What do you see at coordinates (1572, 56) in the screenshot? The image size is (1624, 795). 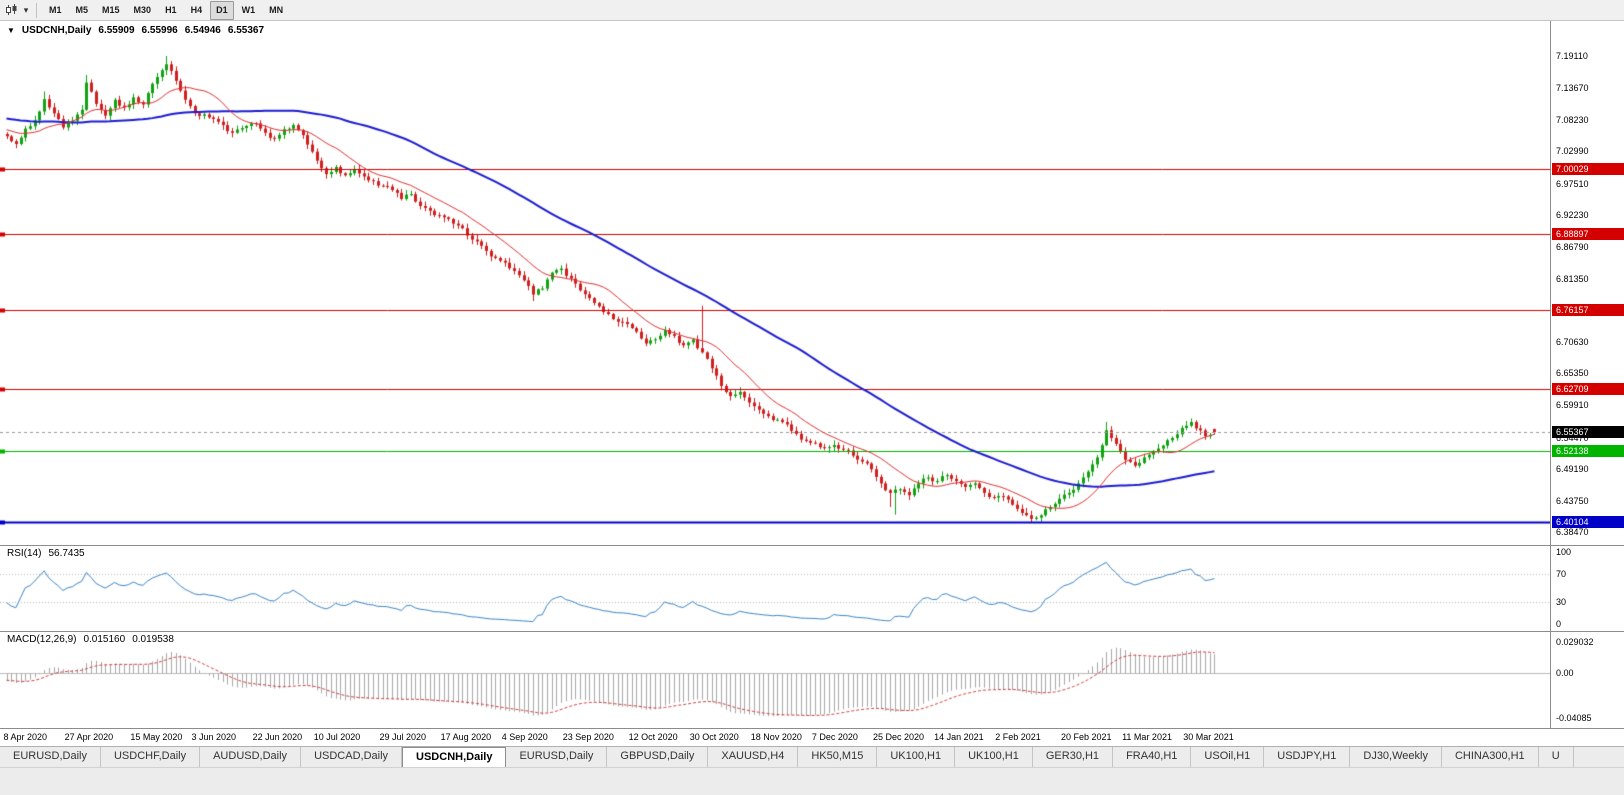 I see `price-axis-label: 7.19110` at bounding box center [1572, 56].